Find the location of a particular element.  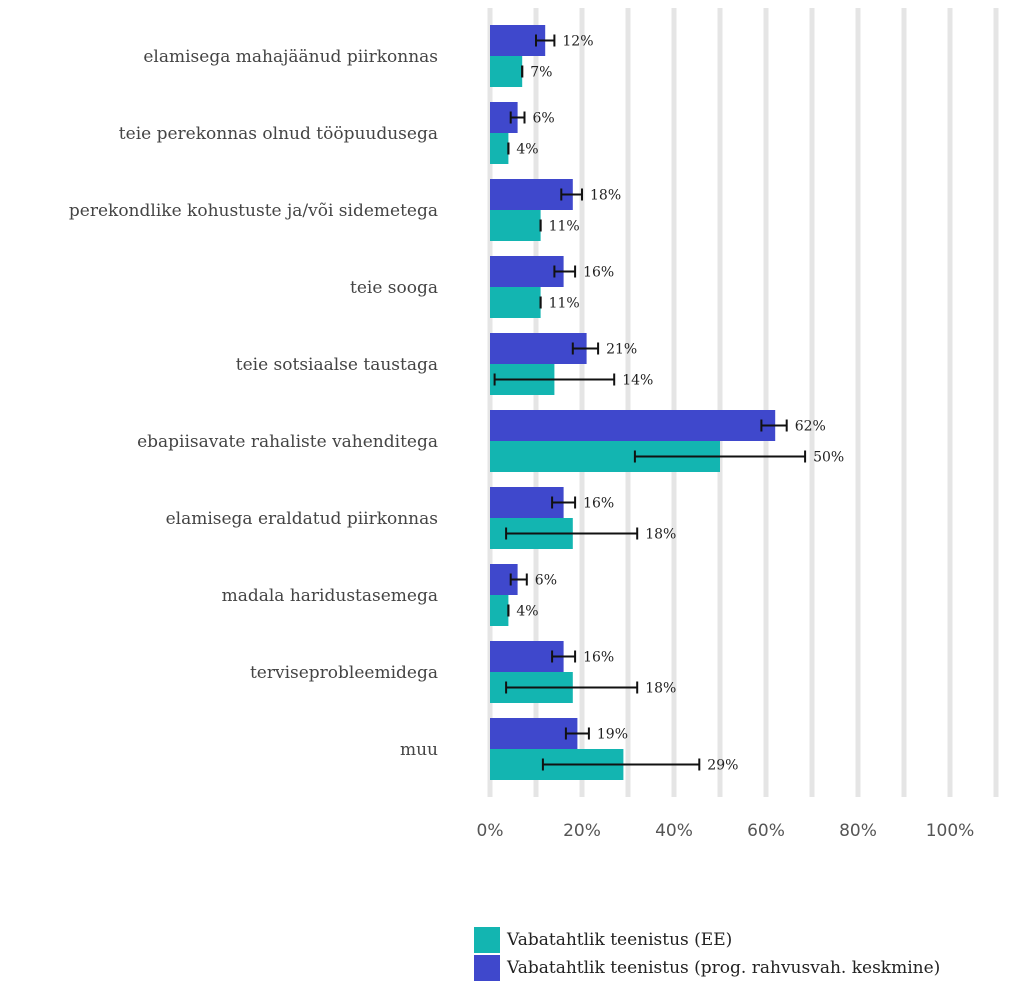

data-label: 50% is located at coordinates (828, 458).